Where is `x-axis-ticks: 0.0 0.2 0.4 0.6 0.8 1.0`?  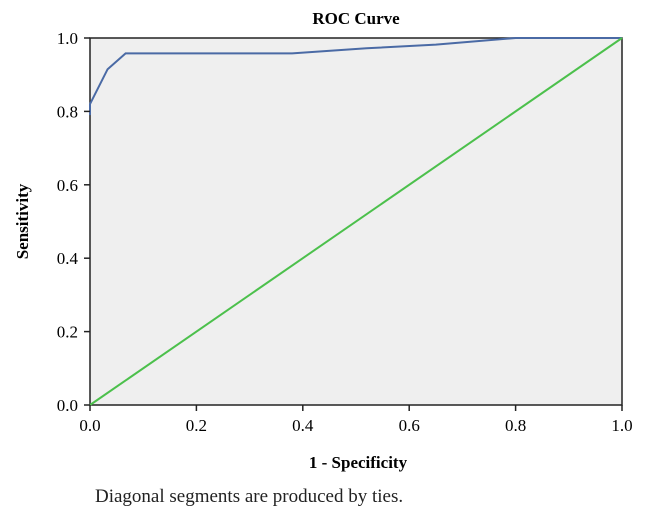 x-axis-ticks: 0.0 0.2 0.4 0.6 0.8 1.0 is located at coordinates (356, 420).